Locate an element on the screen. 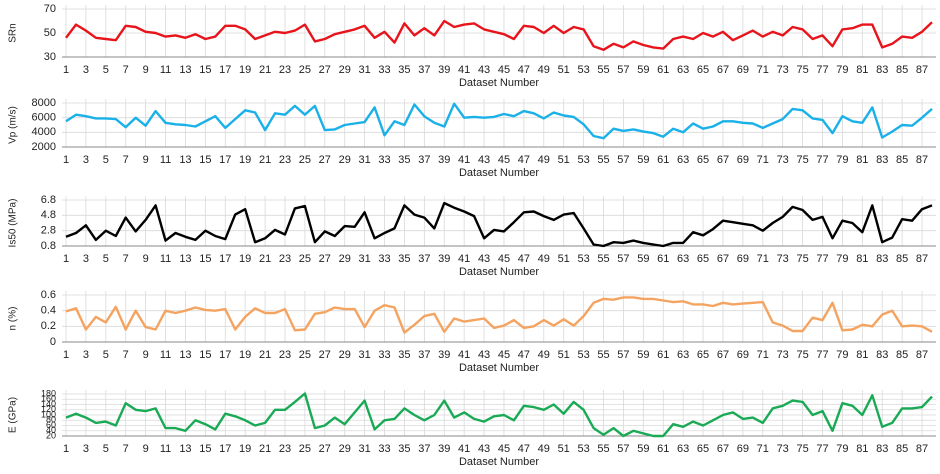 Image resolution: width=940 pixels, height=474 pixels. y-axis-title: SRn is located at coordinates (13, 32).